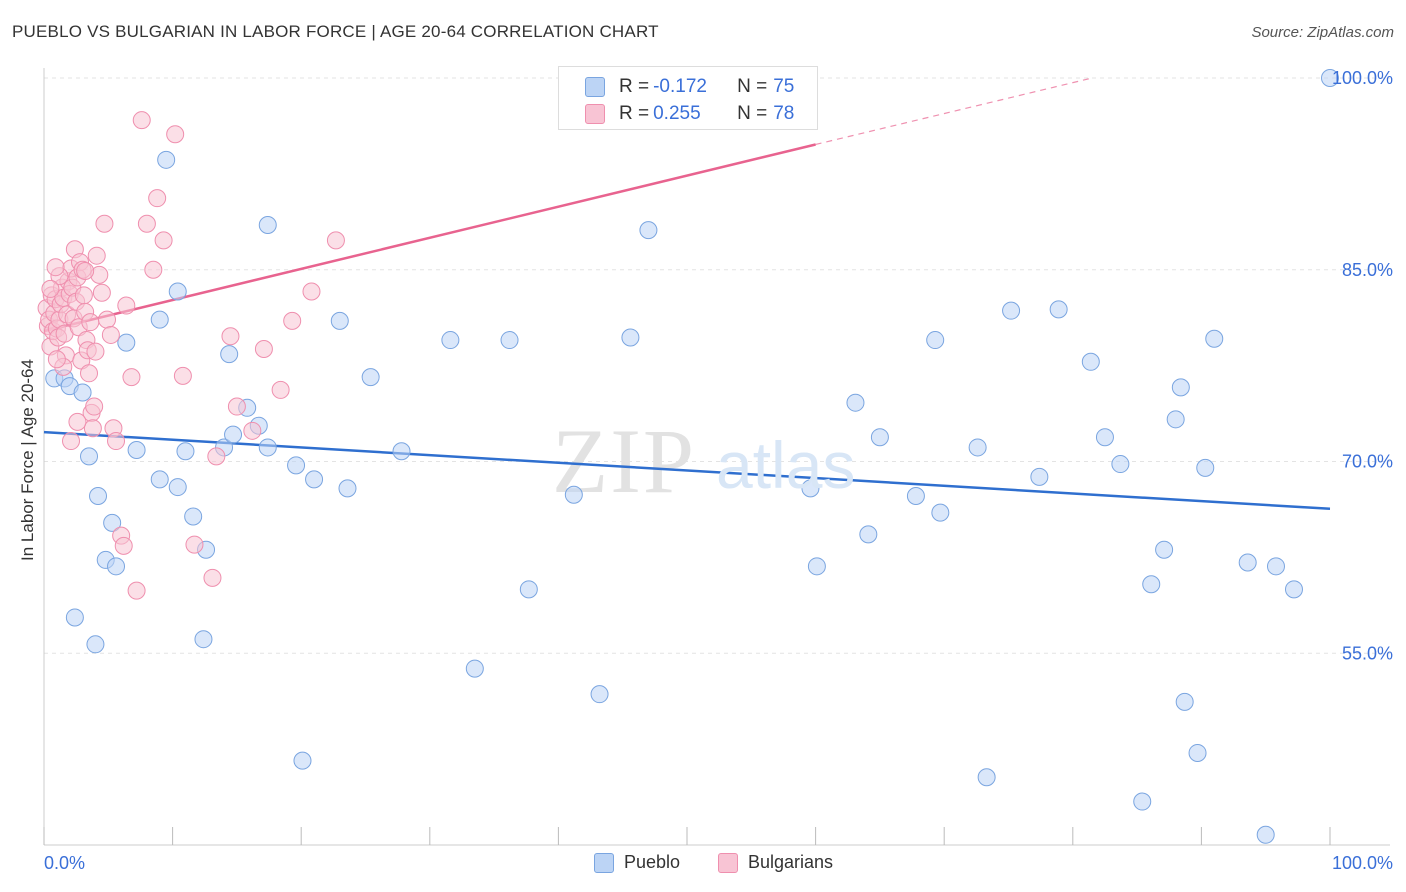 Image resolution: width=1406 pixels, height=892 pixels. What do you see at coordinates (687, 470) in the screenshot?
I see `trendline-pueblo` at bounding box center [687, 470].